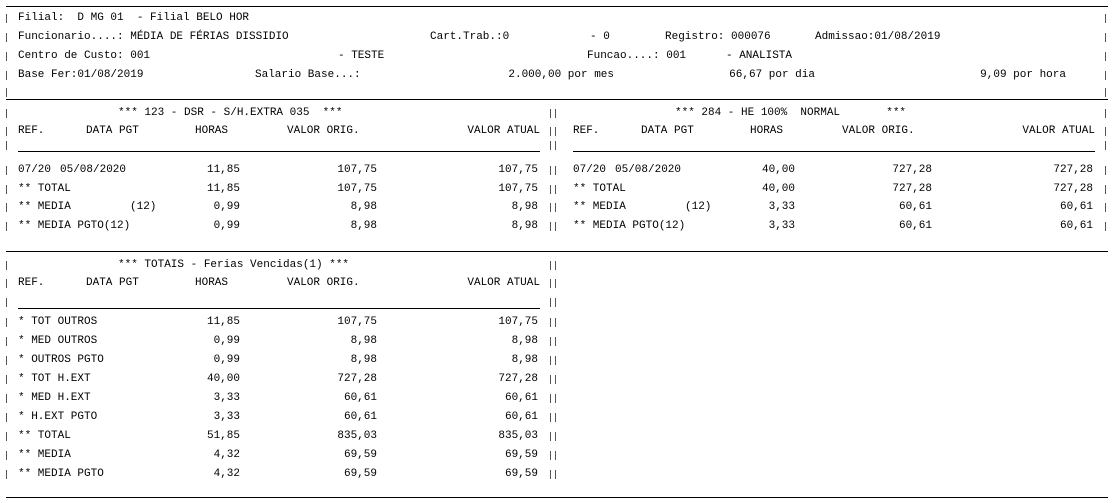 The height and width of the screenshot is (503, 1114). Describe the element at coordinates (134, 18) in the screenshot. I see `header-field: Filial: D MG 01 - Filial BELO HOR` at that location.